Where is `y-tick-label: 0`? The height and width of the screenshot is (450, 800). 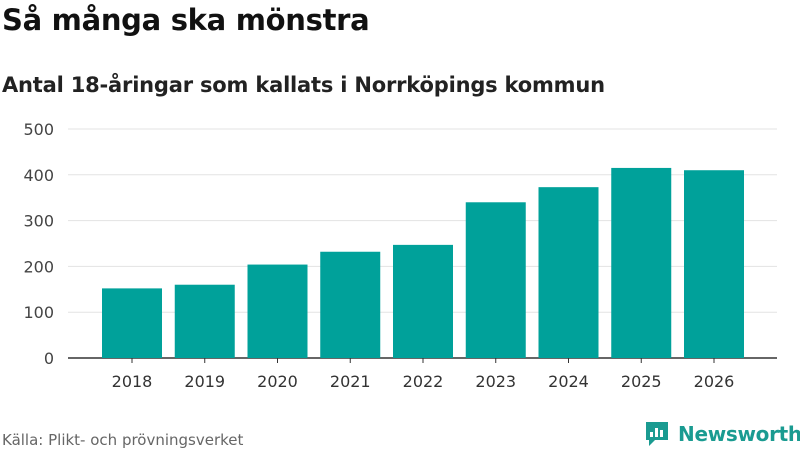 y-tick-label: 0 is located at coordinates (49, 358).